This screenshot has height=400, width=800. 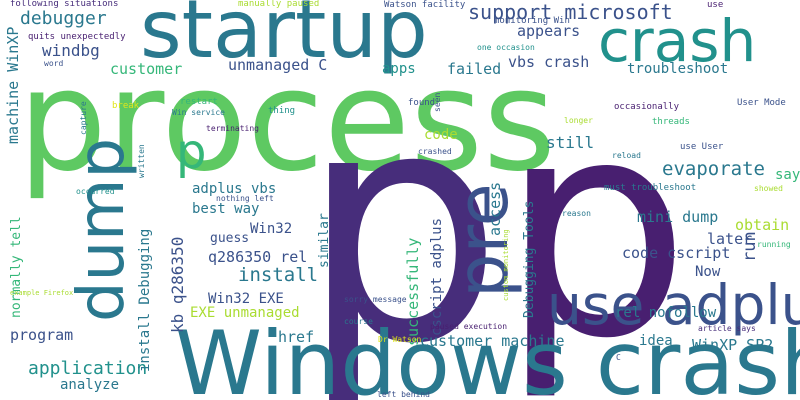 What do you see at coordinates (787, 175) in the screenshot?
I see `word-says: says` at bounding box center [787, 175].